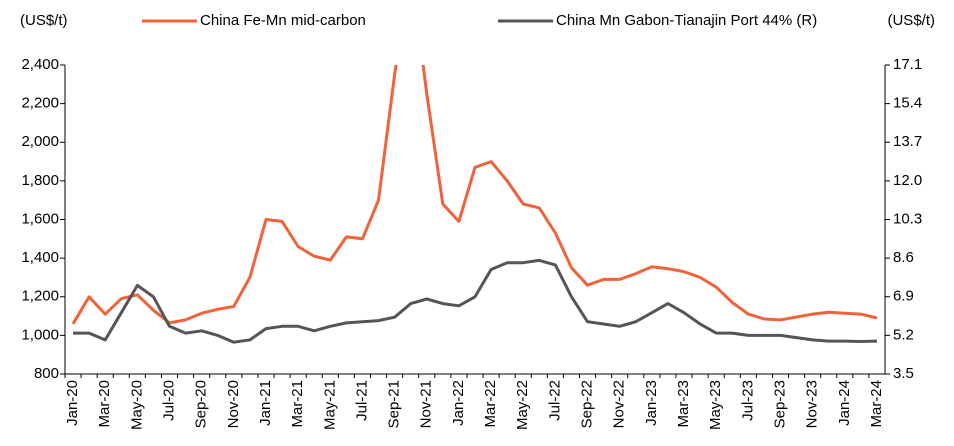 This screenshot has width=954, height=446. I want to click on x-tick-label: Jan-20, so click(72, 403).